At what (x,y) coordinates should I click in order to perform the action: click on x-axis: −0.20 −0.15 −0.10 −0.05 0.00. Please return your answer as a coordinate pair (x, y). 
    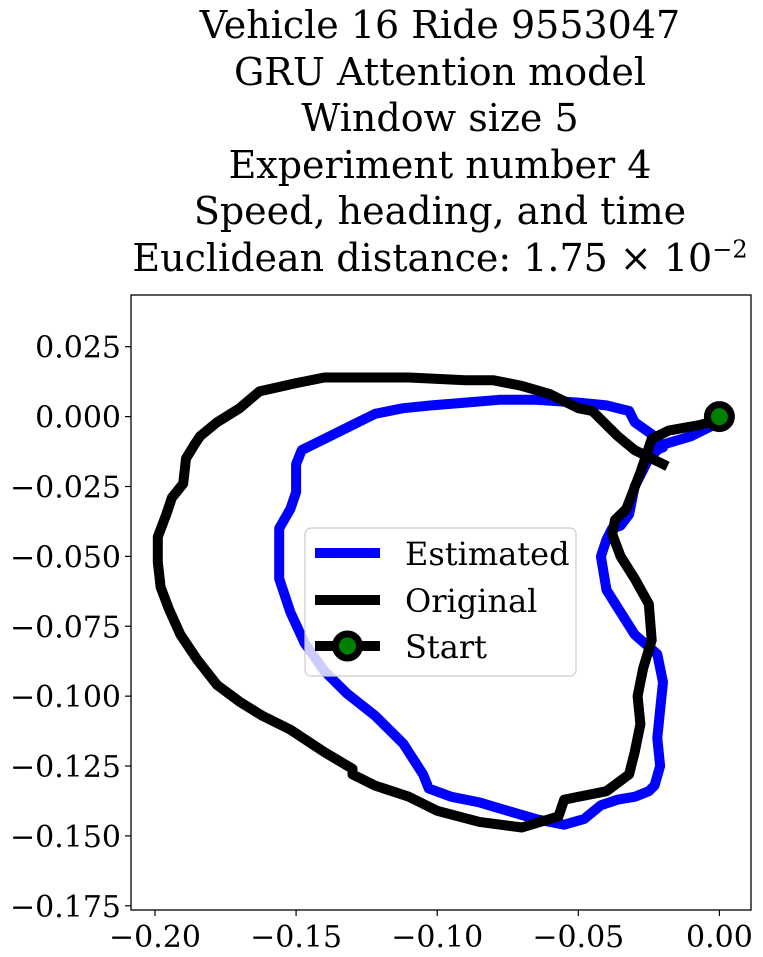
    Looking at the image, I should click on (431, 932).